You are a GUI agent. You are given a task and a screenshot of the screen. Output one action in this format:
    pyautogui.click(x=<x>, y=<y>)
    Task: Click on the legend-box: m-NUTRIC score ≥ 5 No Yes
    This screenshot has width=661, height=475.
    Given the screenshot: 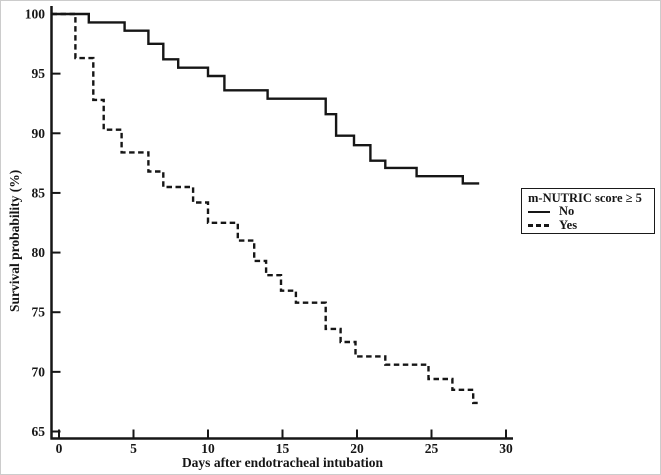 What is the action you would take?
    pyautogui.click(x=588, y=211)
    